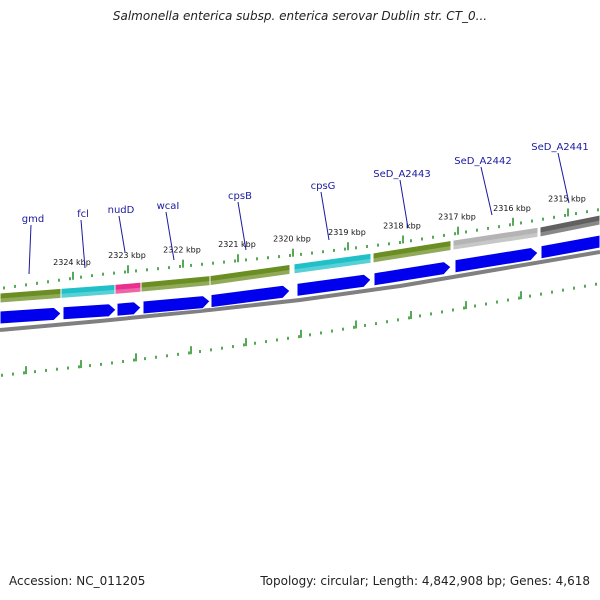 The image size is (600, 600). I want to click on genome-backbone, so click(300, 291).